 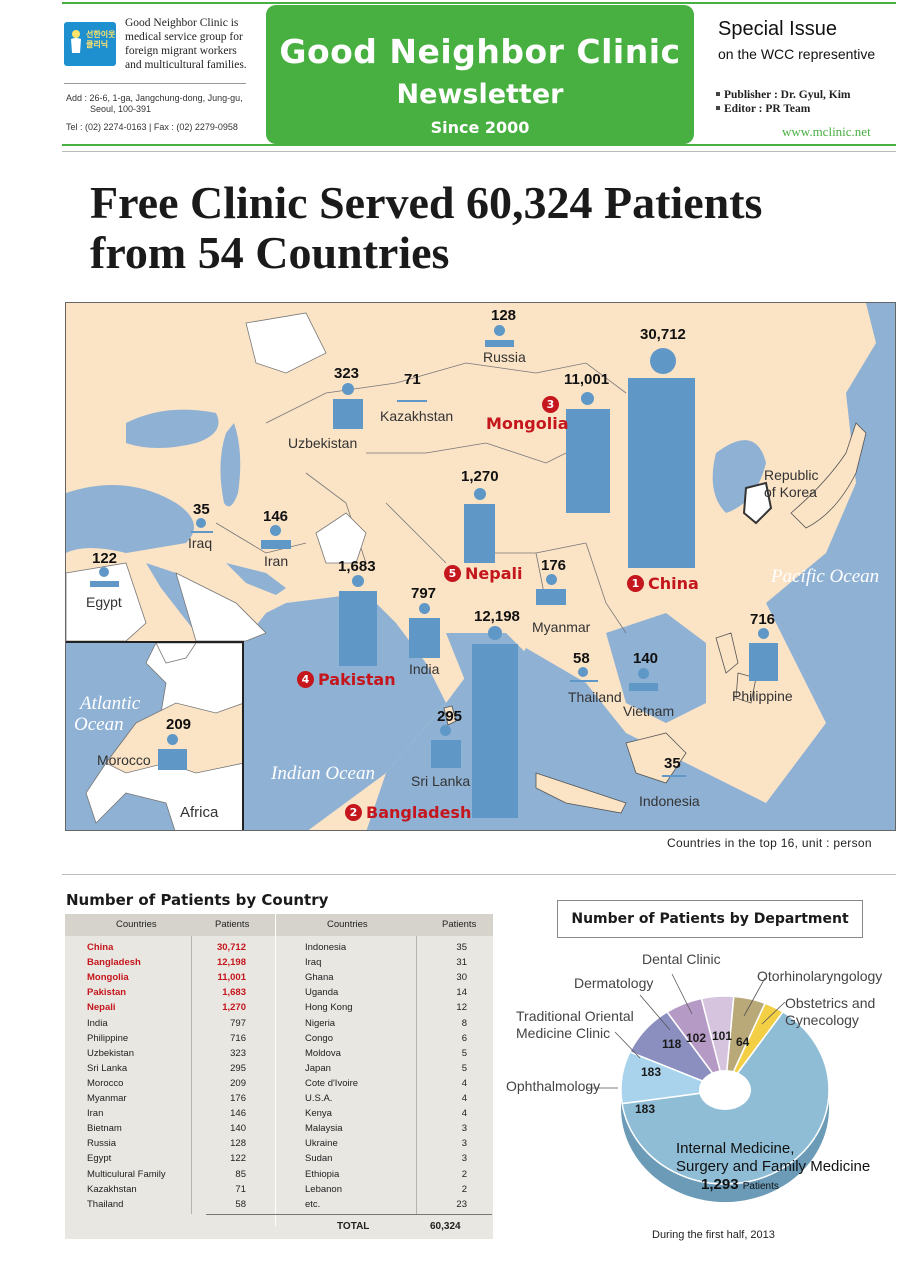 I want to click on patients-cell: 295, so click(x=238, y=1068).